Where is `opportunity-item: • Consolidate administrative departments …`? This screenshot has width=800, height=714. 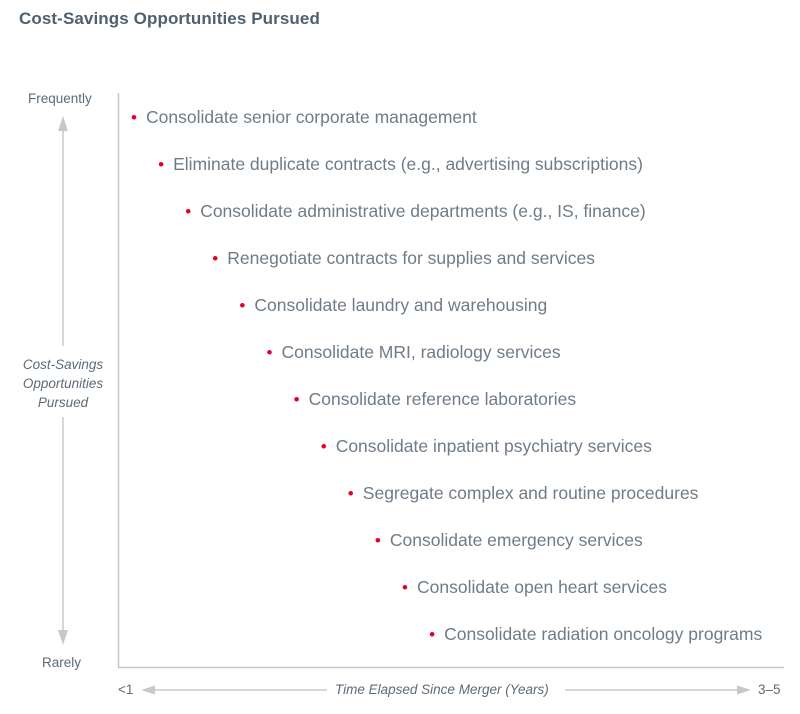
opportunity-item: • Consolidate administrative departments … is located at coordinates (415, 211).